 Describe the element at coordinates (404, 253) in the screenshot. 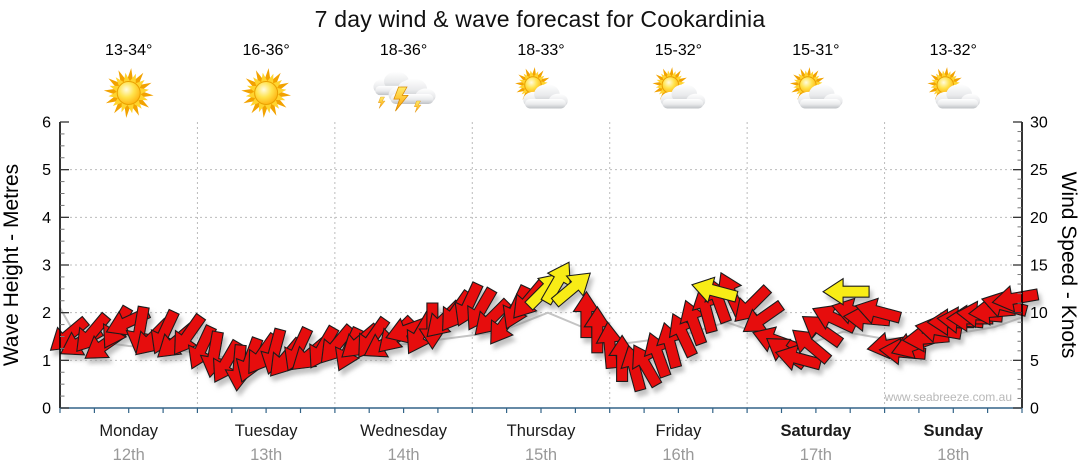

I see `day-column-wednesday: 18-36° Wednesday 14th` at that location.